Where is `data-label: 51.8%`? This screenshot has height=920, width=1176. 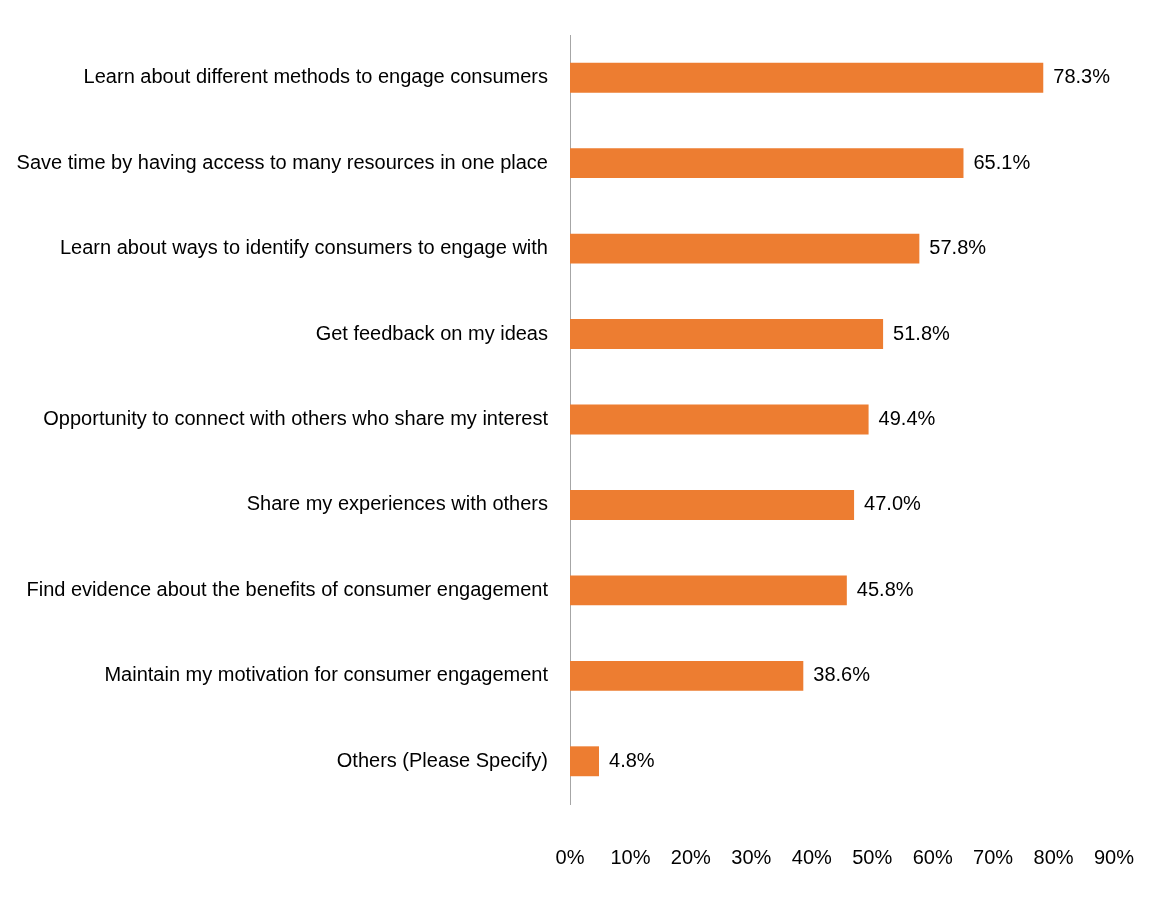 data-label: 51.8% is located at coordinates (922, 332).